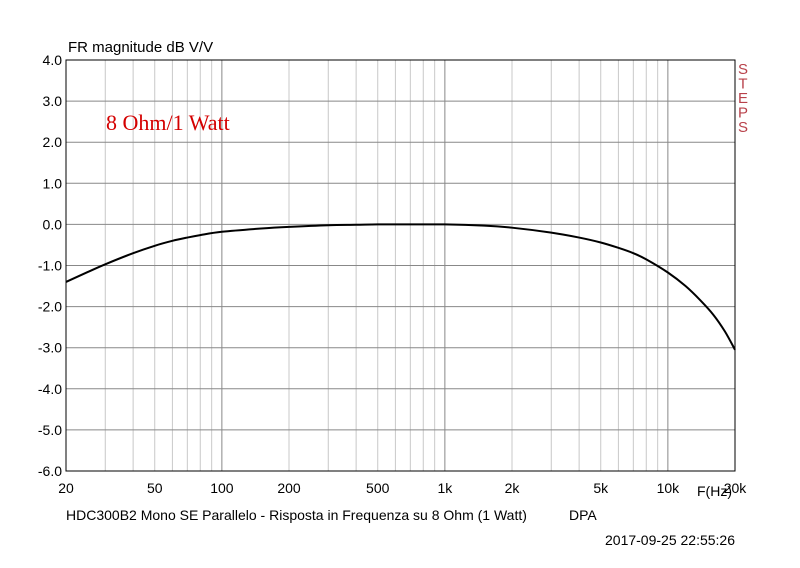 This screenshot has height=568, width=800. Describe the element at coordinates (140, 47) in the screenshot. I see `chart-title: FR magnitude dB V/V` at that location.